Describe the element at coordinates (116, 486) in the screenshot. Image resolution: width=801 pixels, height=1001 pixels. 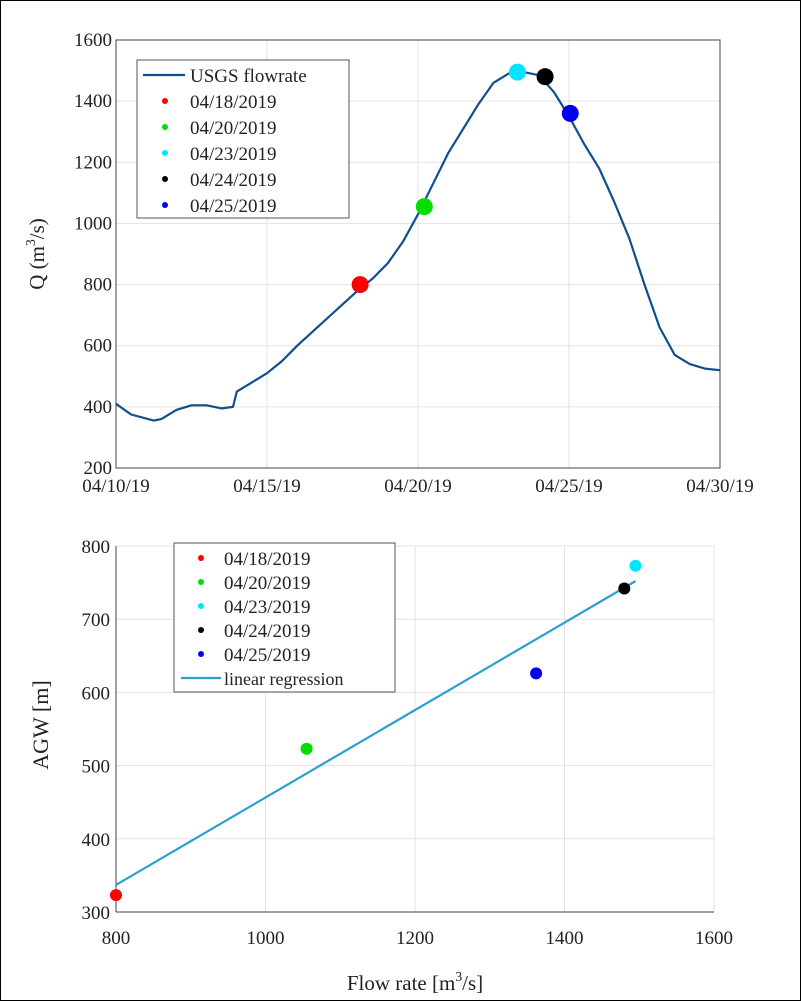
I see `x-tick-label: 04/10/19` at that location.